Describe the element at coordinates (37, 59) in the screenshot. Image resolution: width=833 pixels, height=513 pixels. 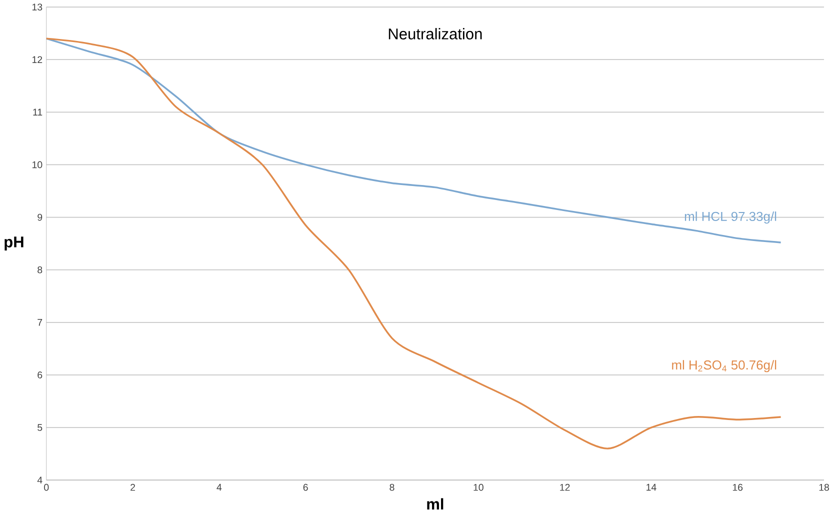
I see `y-tick-label: 12` at that location.